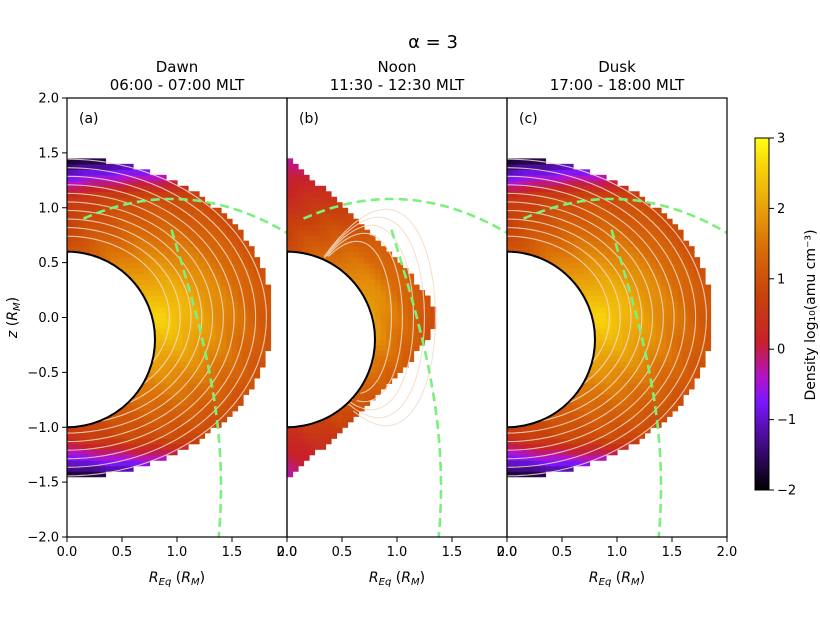  Describe the element at coordinates (727, 552) in the screenshot. I see `x-tick-label: 2.0` at that location.